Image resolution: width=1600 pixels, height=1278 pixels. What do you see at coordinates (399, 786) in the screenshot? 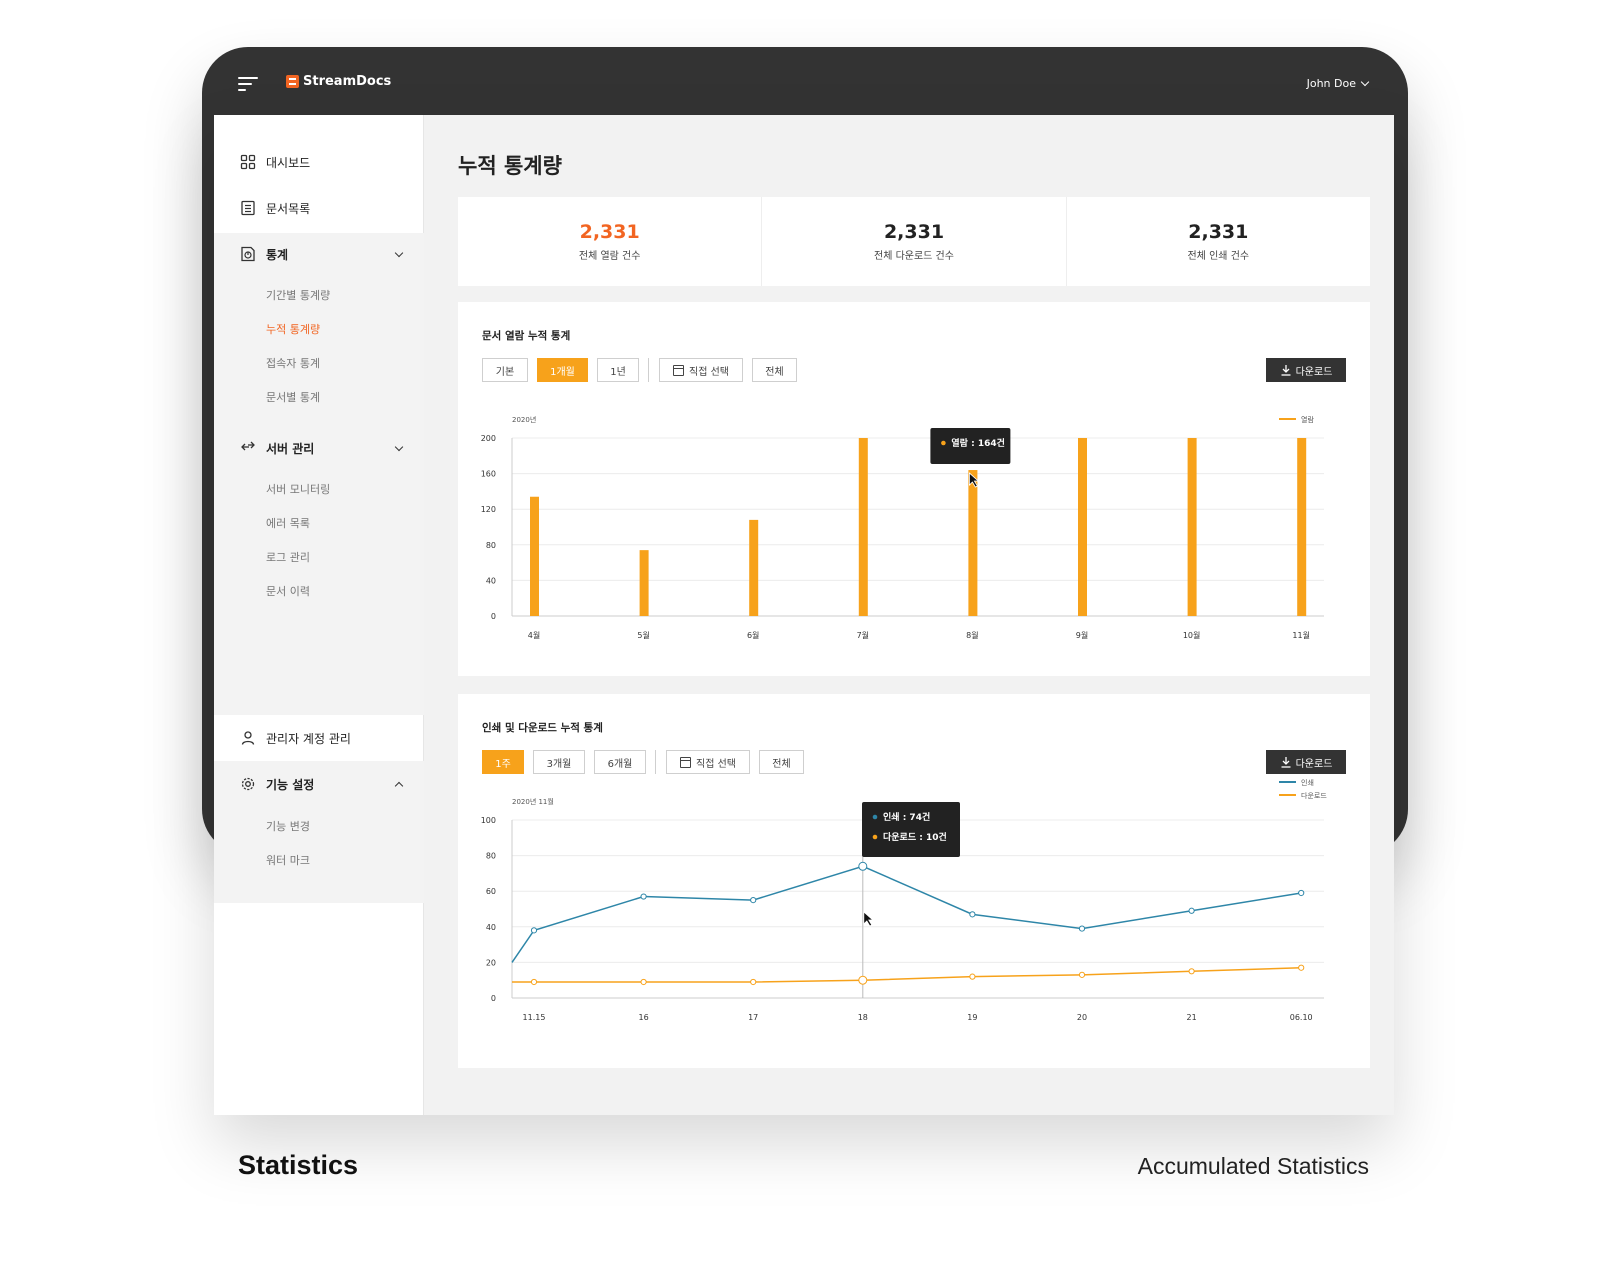
I see `chevron-up-icon` at bounding box center [399, 786].